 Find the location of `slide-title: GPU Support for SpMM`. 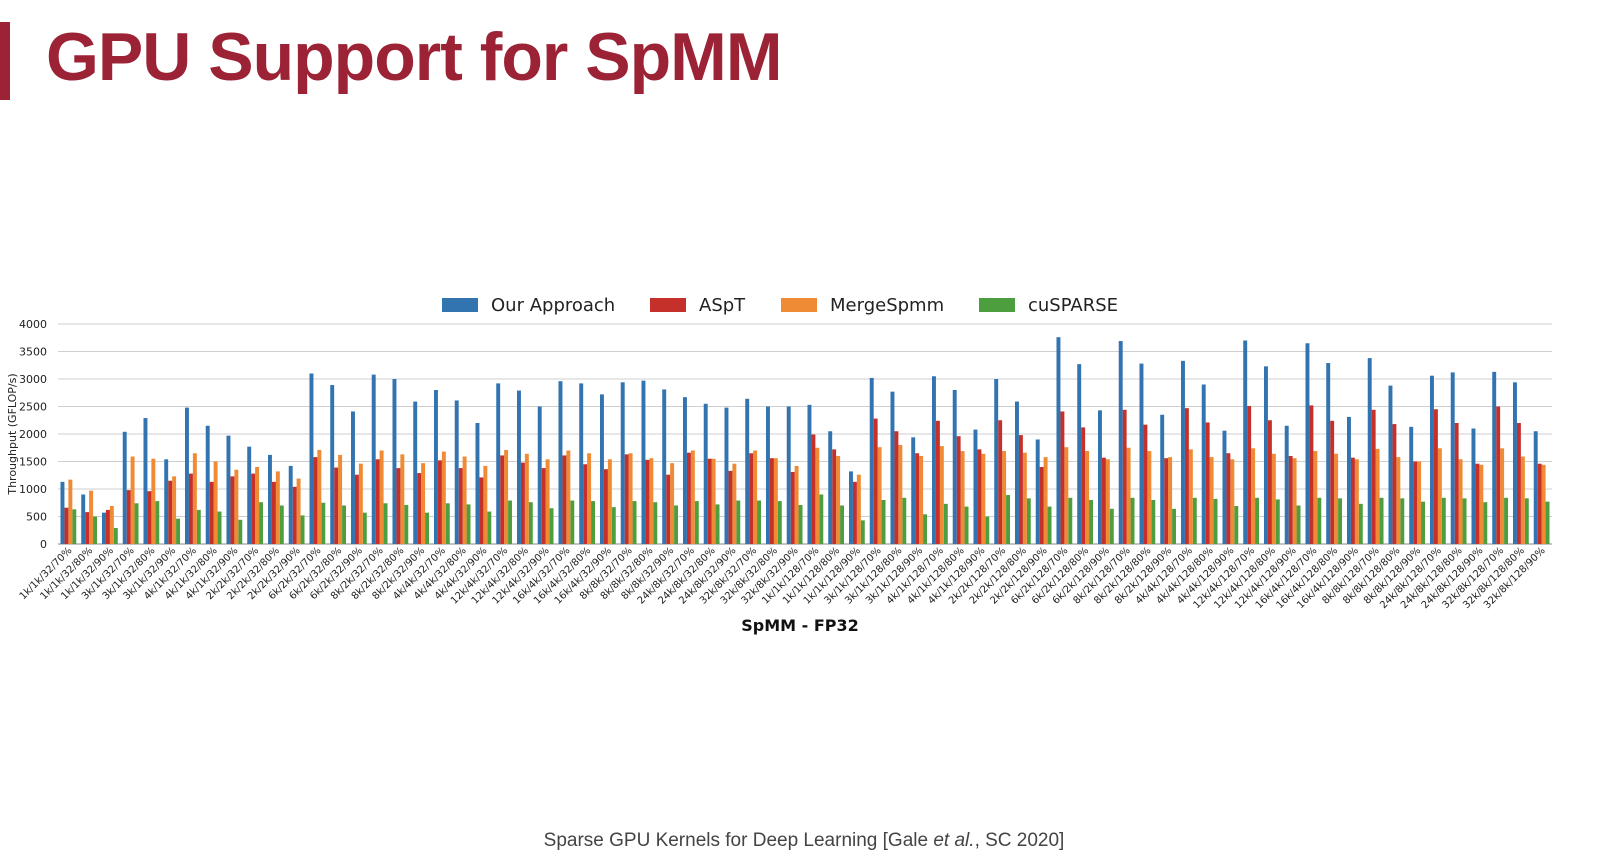

slide-title: GPU Support for SpMM is located at coordinates (414, 57).